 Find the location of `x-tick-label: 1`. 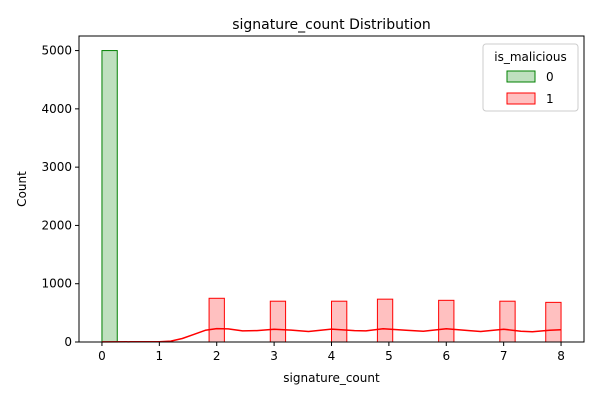

x-tick-label: 1 is located at coordinates (160, 356).